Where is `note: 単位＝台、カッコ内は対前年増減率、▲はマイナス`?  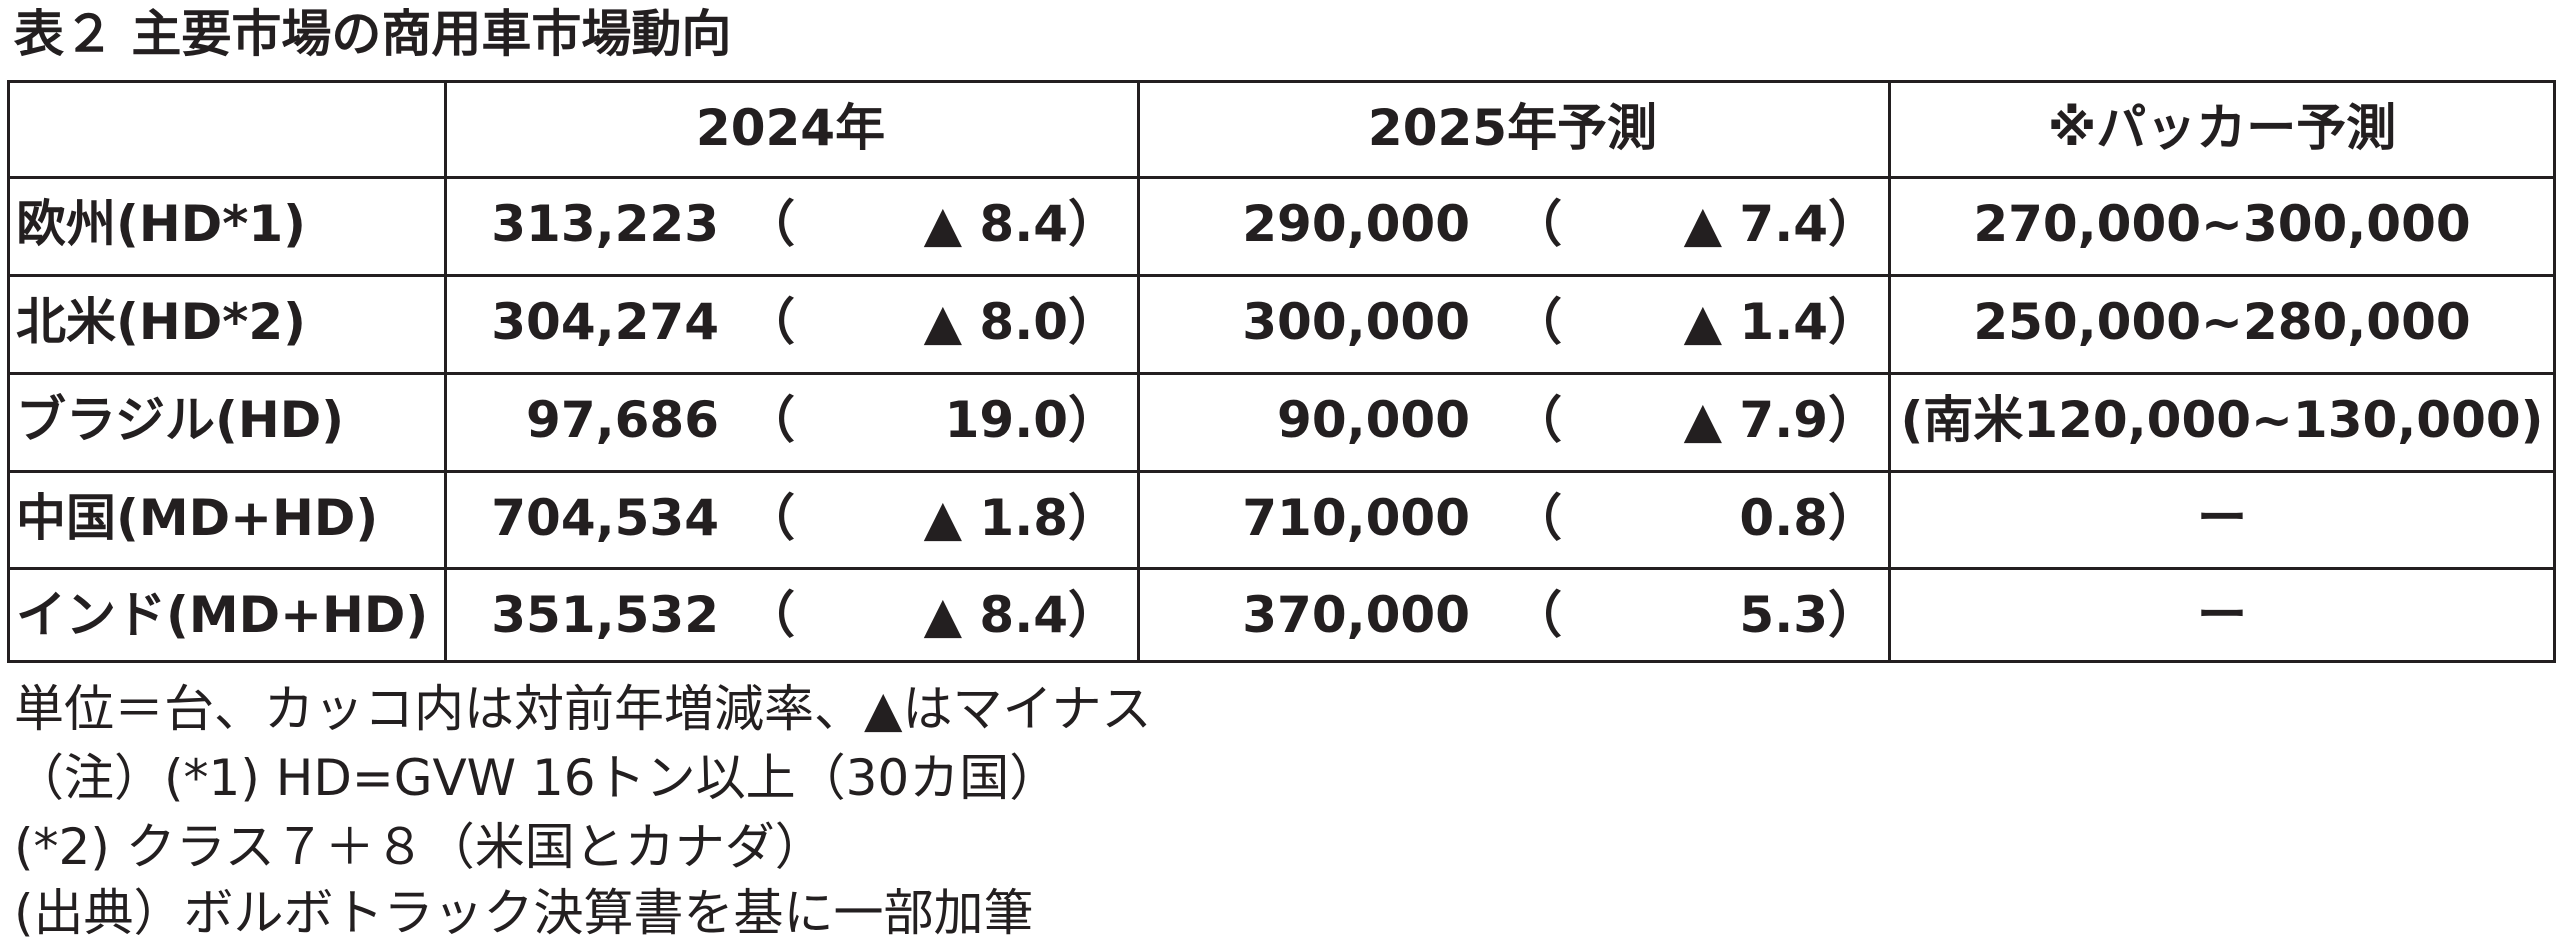 note: 単位＝台、カッコ内は対前年増減率、▲はマイナス is located at coordinates (583, 709).